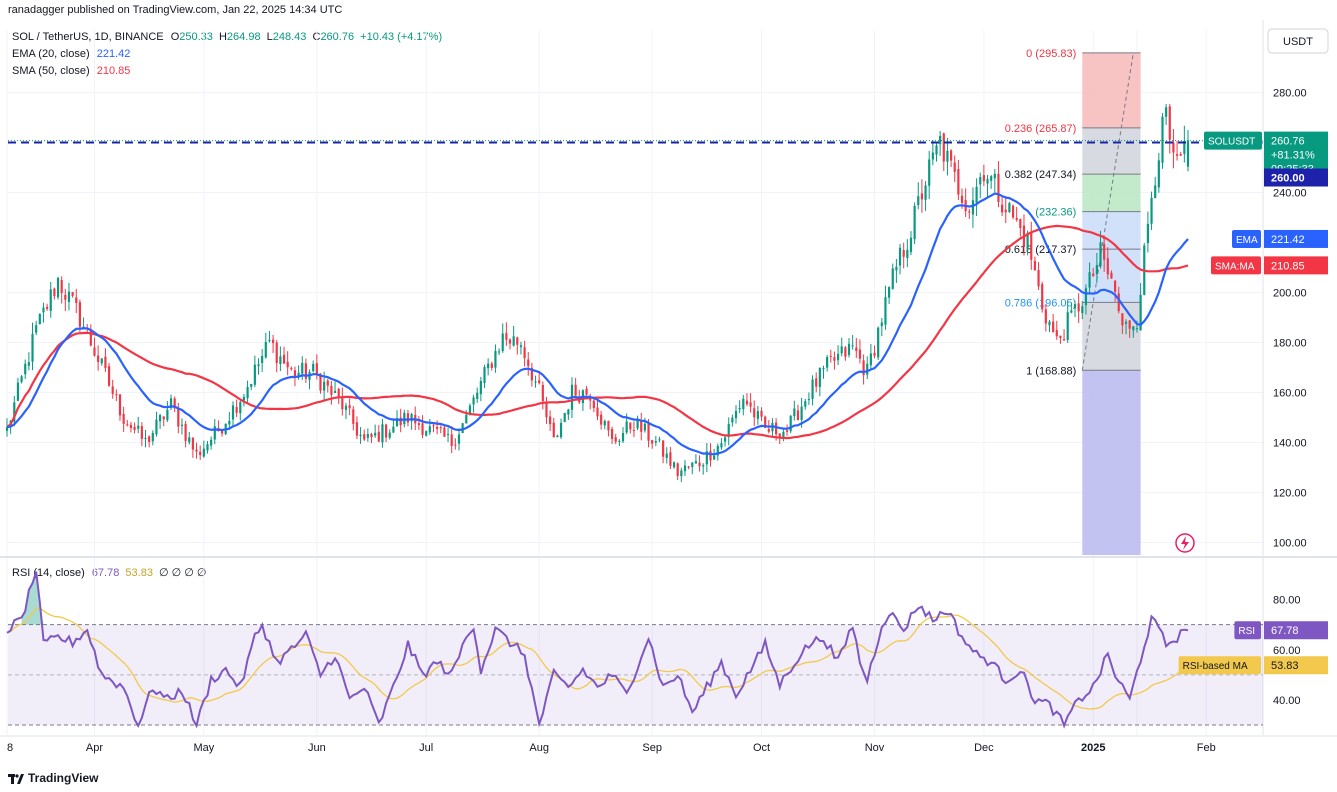  Describe the element at coordinates (1288, 179) in the screenshot. I see `price-tag-value: 260.00` at that location.